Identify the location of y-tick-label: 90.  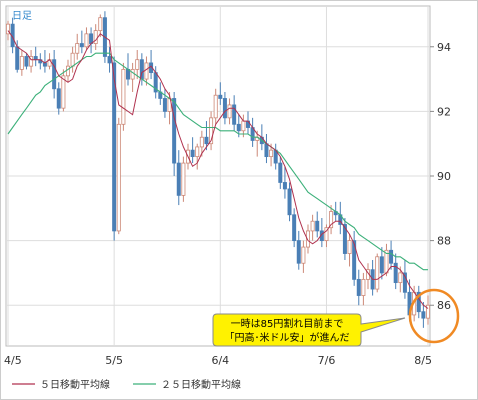
(444, 176).